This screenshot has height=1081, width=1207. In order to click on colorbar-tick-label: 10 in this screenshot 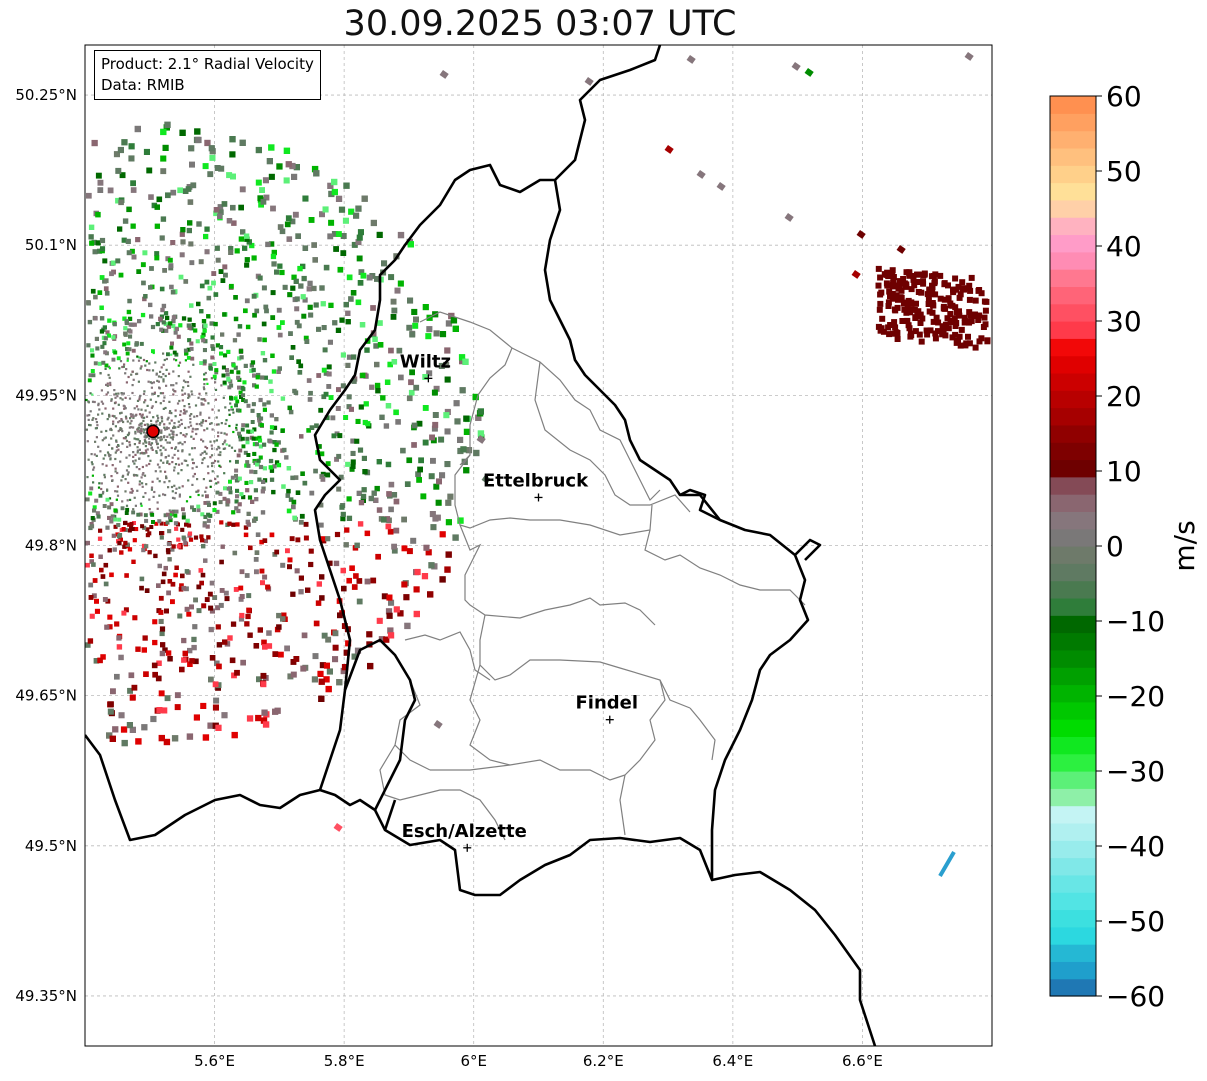, I will do `click(1124, 471)`.